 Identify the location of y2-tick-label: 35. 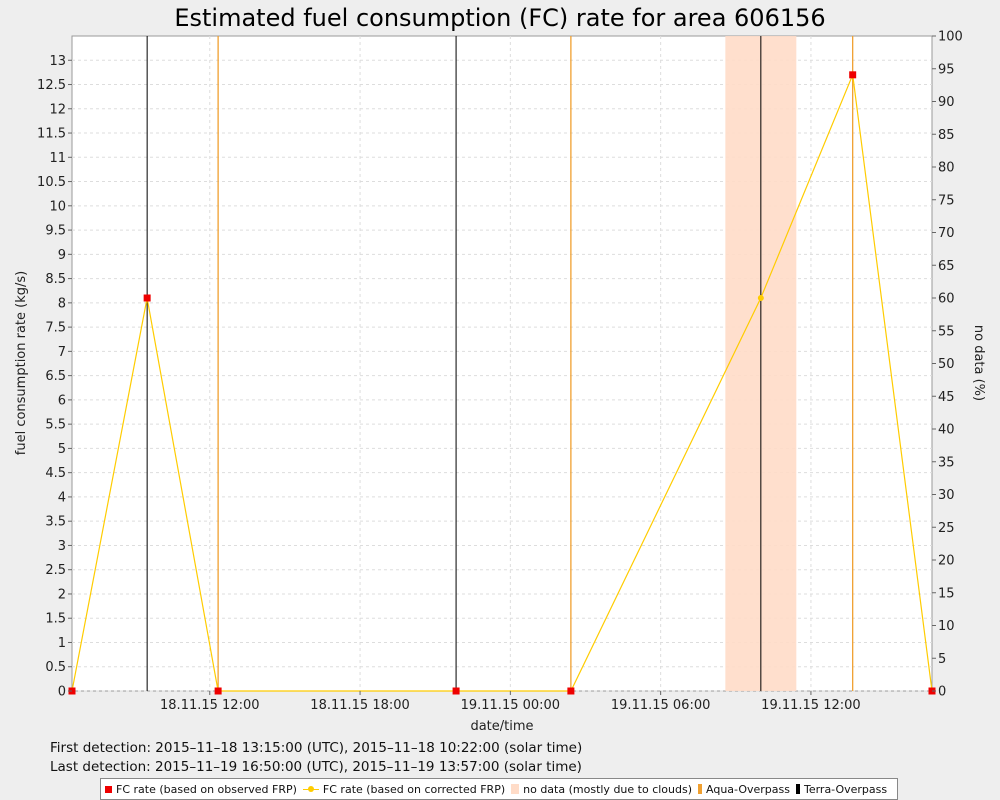
(946, 462).